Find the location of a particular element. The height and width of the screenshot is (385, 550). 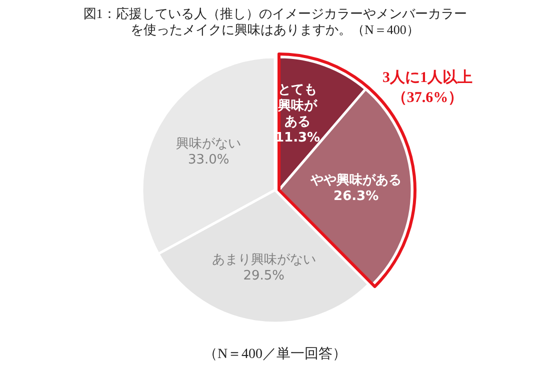

text: （N＝400／単一回答） is located at coordinates (275, 354).